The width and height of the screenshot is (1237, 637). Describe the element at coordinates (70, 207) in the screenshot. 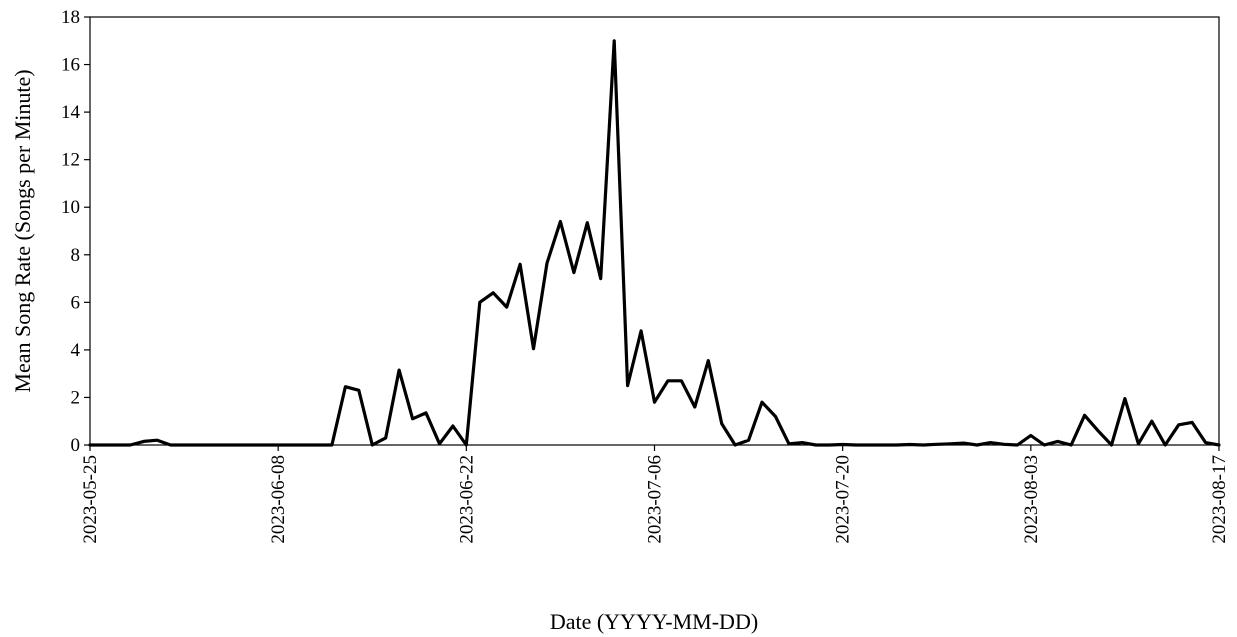

I see `y-tick-label: 10` at that location.